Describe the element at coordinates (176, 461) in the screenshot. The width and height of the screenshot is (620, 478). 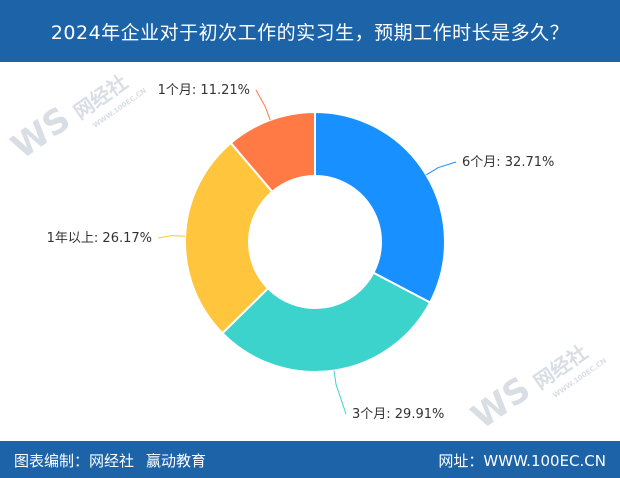
I see `credit-org-2: 赢动教育` at that location.